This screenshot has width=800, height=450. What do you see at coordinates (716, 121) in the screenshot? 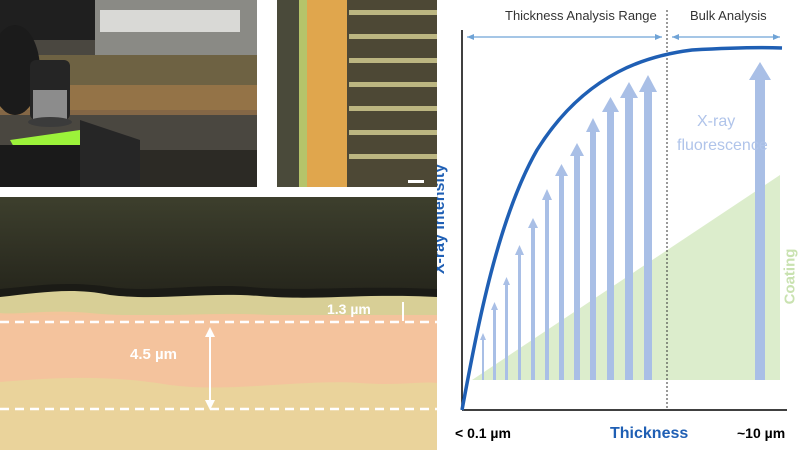
I see `fluorescence-label-1: X-ray` at bounding box center [716, 121].